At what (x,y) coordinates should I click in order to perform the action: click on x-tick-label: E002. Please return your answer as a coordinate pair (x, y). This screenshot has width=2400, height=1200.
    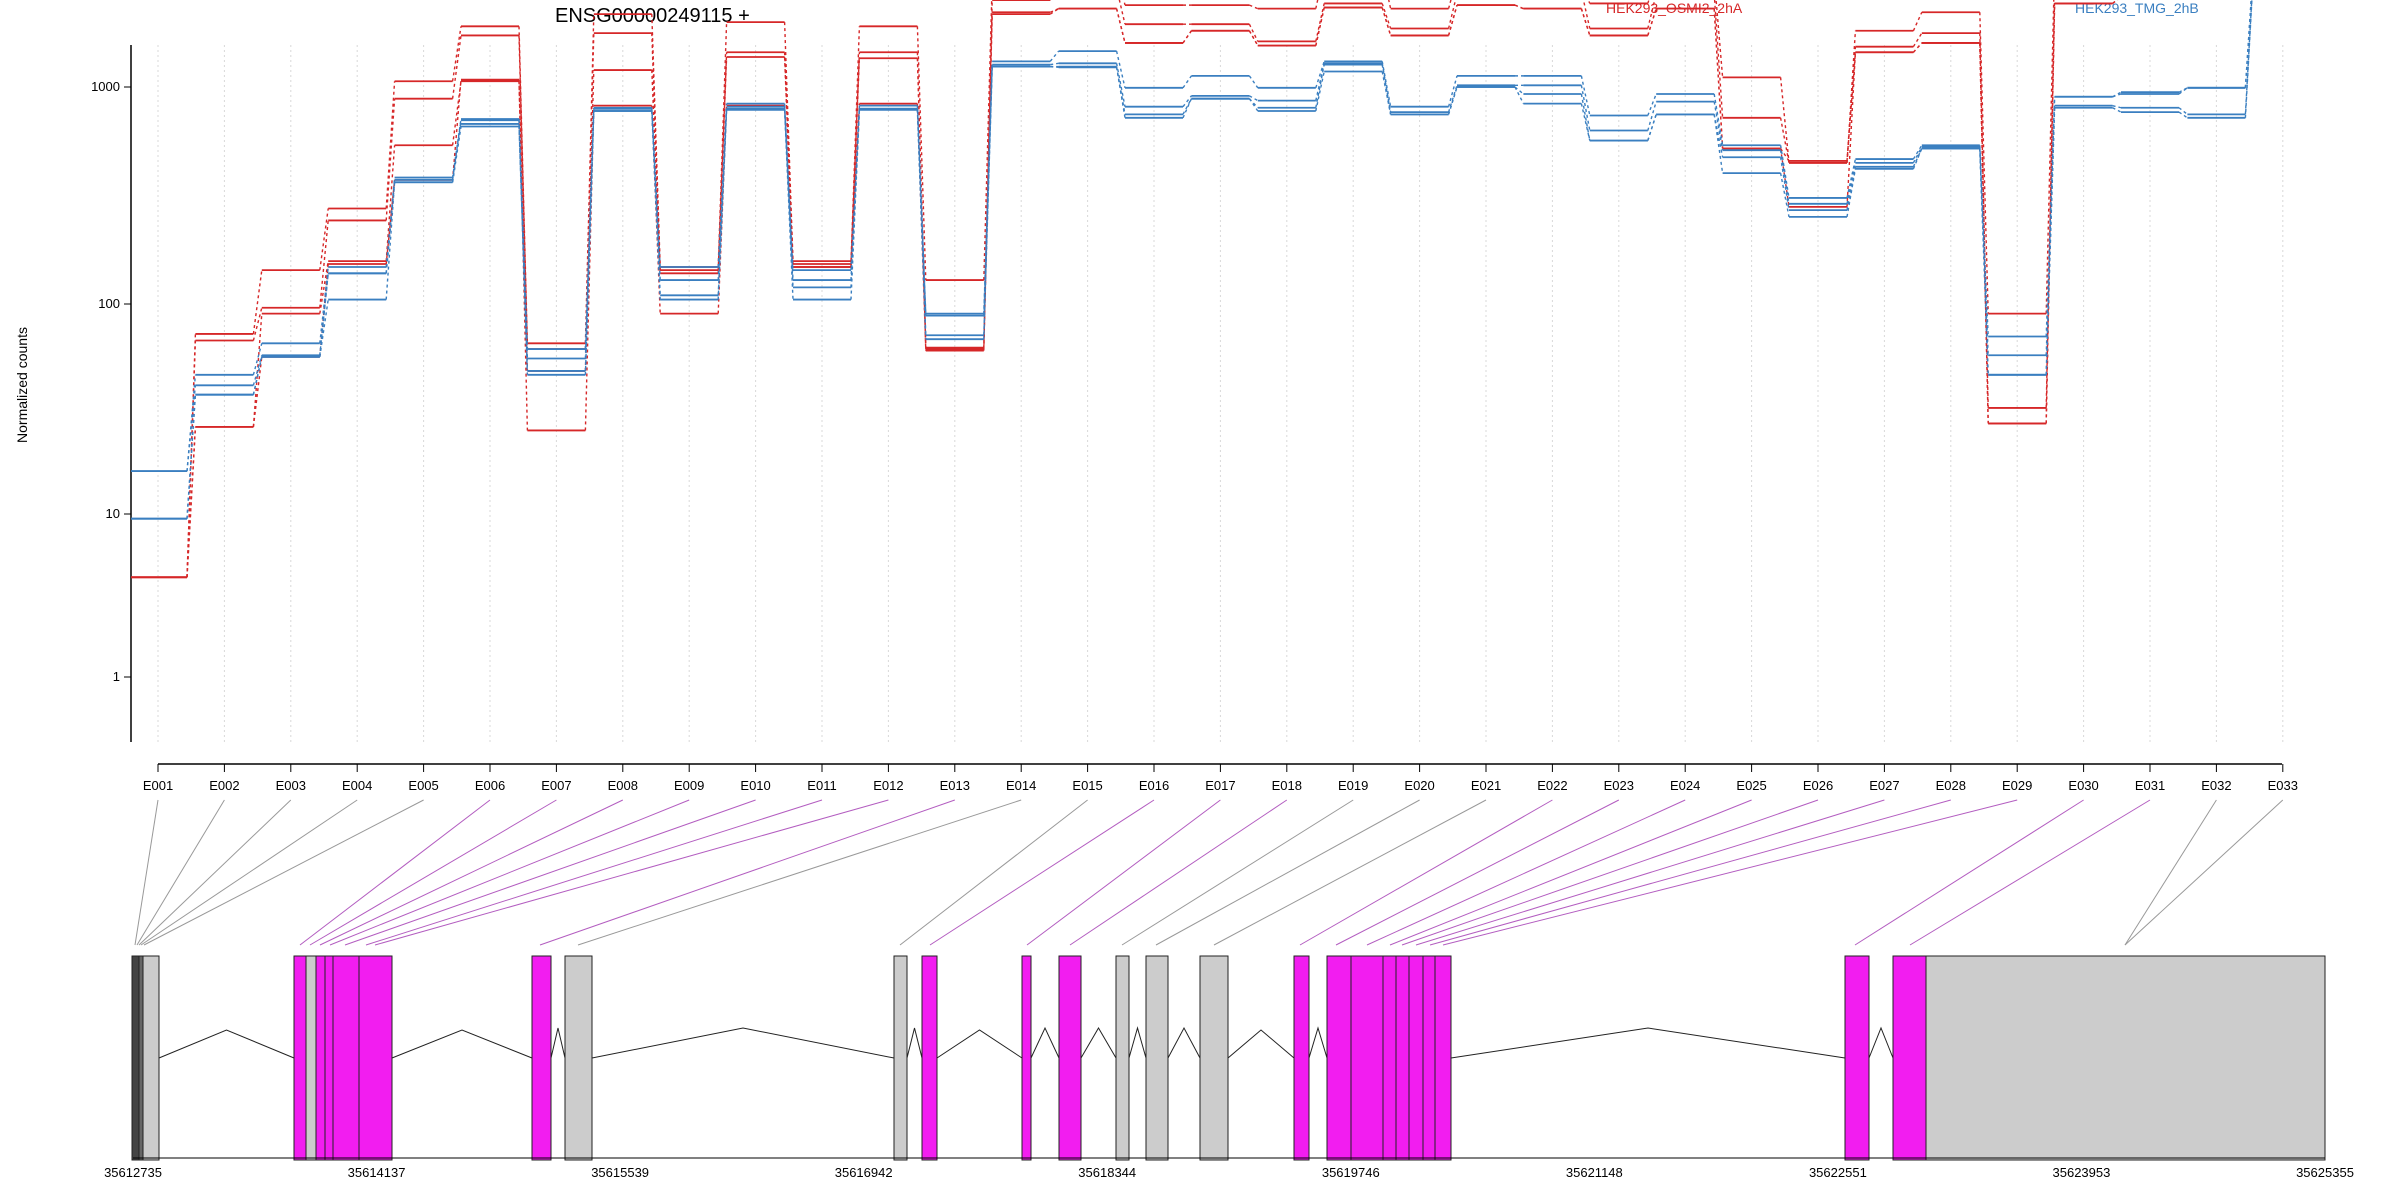
    Looking at the image, I should click on (224, 785).